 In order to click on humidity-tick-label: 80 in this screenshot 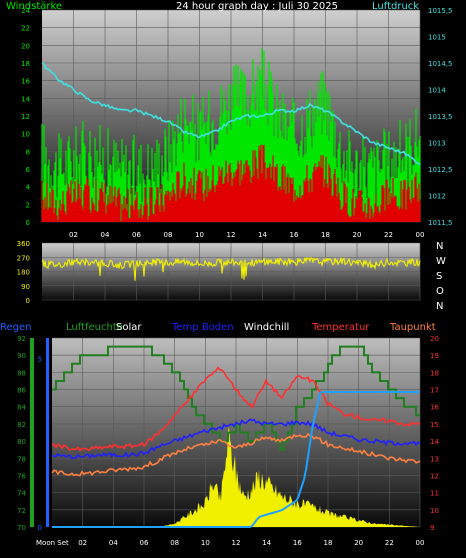, I will do `click(21, 442)`.